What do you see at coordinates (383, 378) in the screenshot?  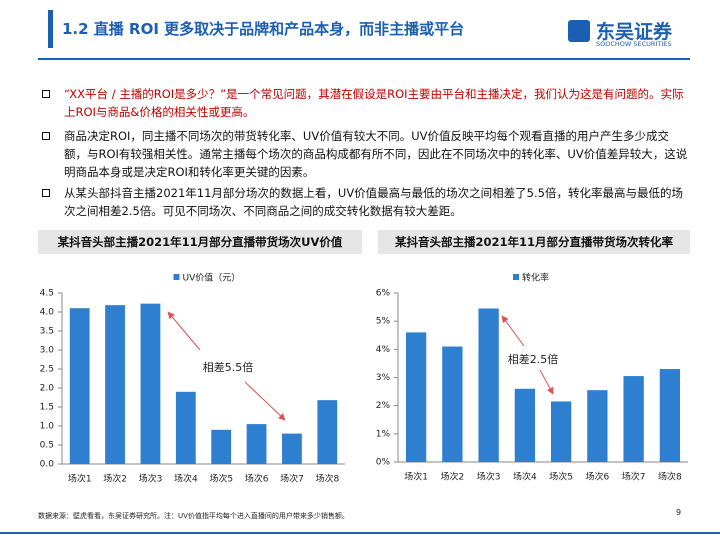 I see `y-tick-label: 3%` at bounding box center [383, 378].